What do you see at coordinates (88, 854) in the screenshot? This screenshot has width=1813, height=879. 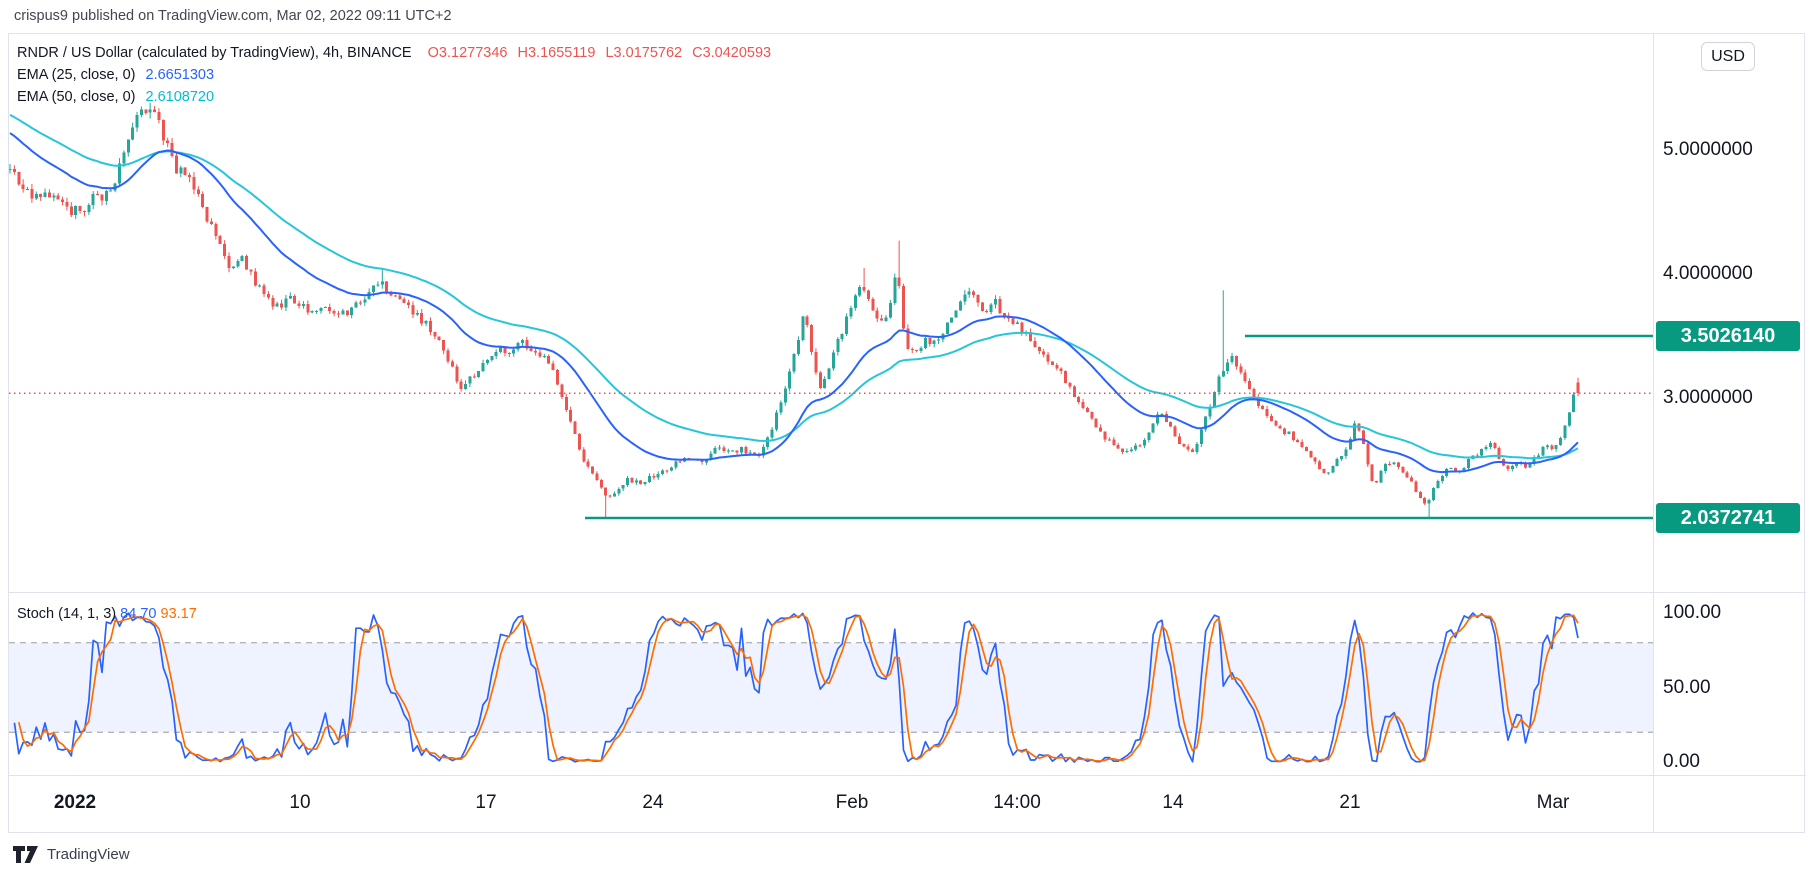 I see `tradingview-logo-text: TradingView` at bounding box center [88, 854].